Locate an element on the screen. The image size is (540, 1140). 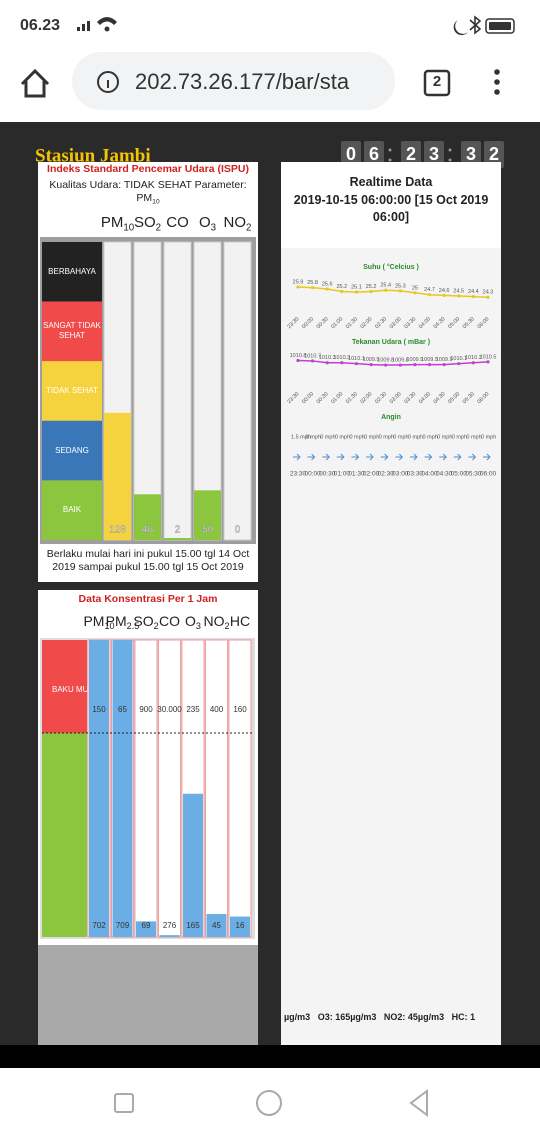
clock-digit: 0 is located at coordinates (351, 154).